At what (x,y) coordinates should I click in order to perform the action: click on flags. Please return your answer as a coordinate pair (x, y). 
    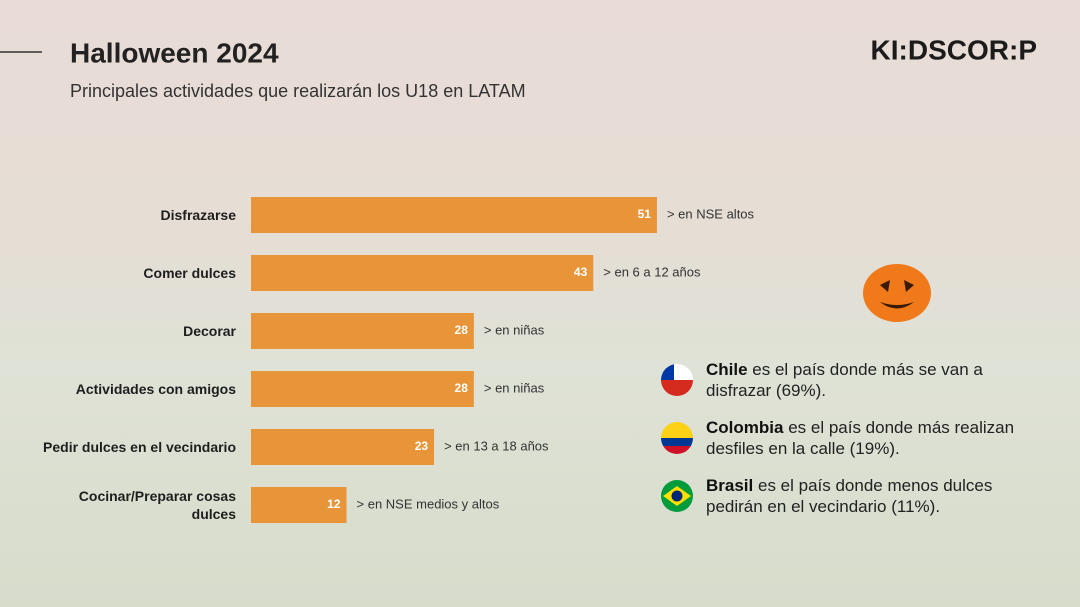
    Looking at the image, I should click on (677, 438).